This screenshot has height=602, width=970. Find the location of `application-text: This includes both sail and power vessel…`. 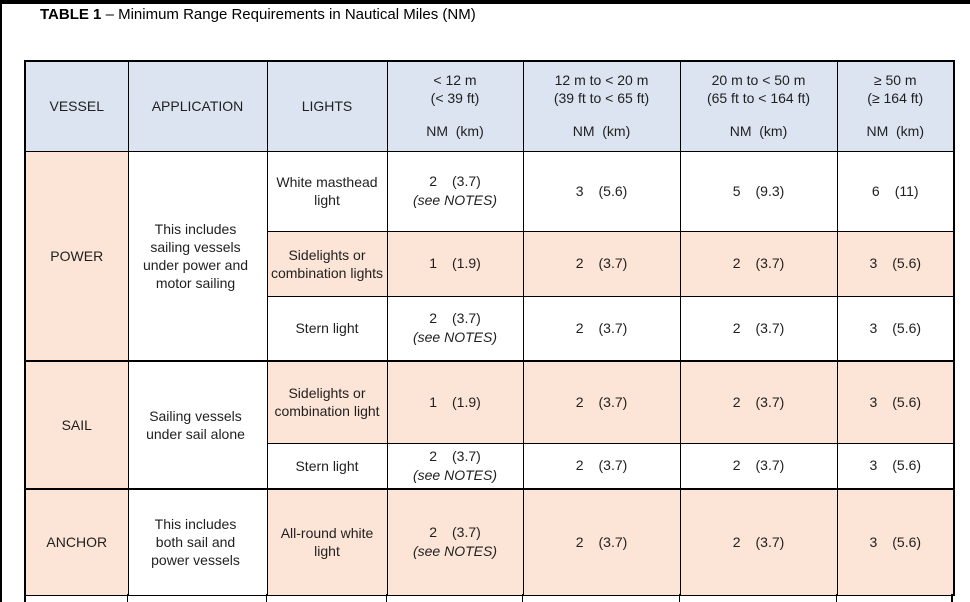

application-text: This includes both sail and power vessel… is located at coordinates (195, 542).